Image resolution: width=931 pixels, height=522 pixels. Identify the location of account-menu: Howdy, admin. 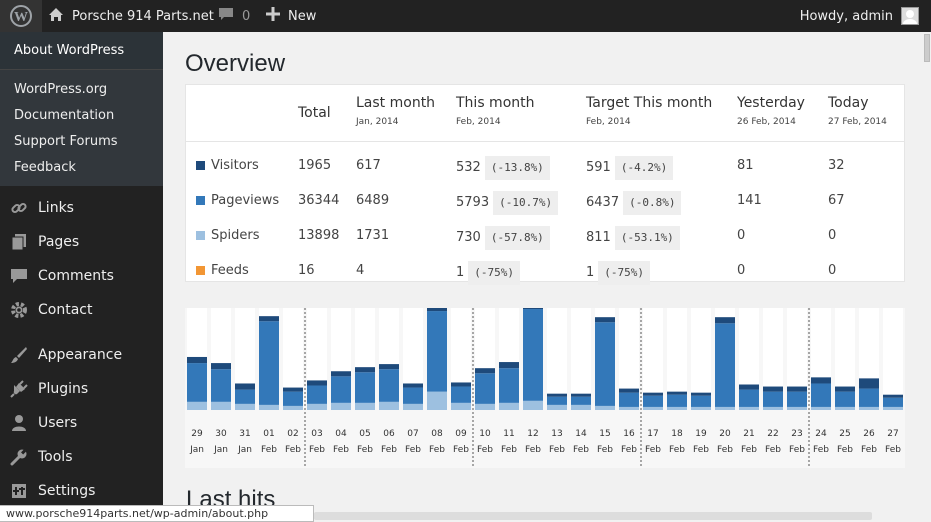
(859, 16).